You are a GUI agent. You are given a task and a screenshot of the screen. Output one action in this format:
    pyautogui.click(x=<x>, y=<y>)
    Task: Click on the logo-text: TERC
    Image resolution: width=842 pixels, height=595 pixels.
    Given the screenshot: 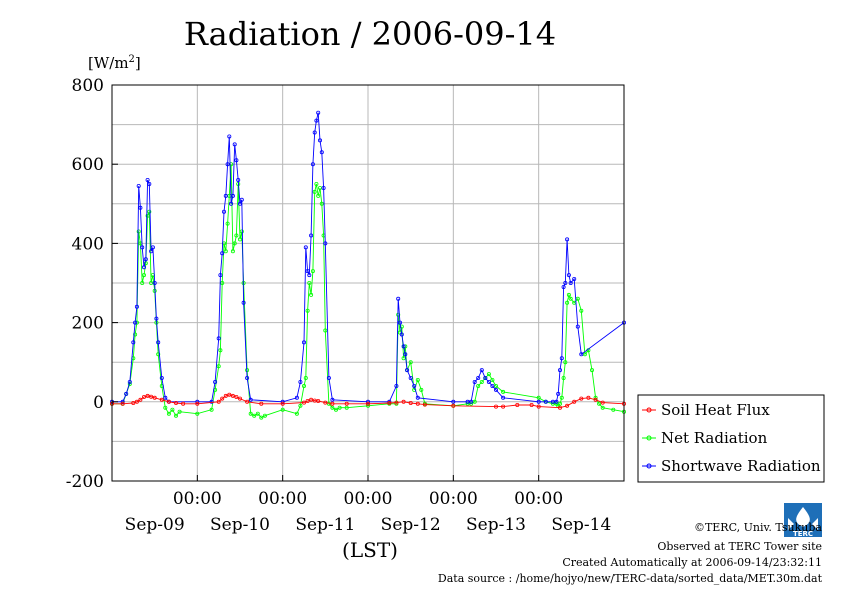 What is the action you would take?
    pyautogui.click(x=803, y=534)
    